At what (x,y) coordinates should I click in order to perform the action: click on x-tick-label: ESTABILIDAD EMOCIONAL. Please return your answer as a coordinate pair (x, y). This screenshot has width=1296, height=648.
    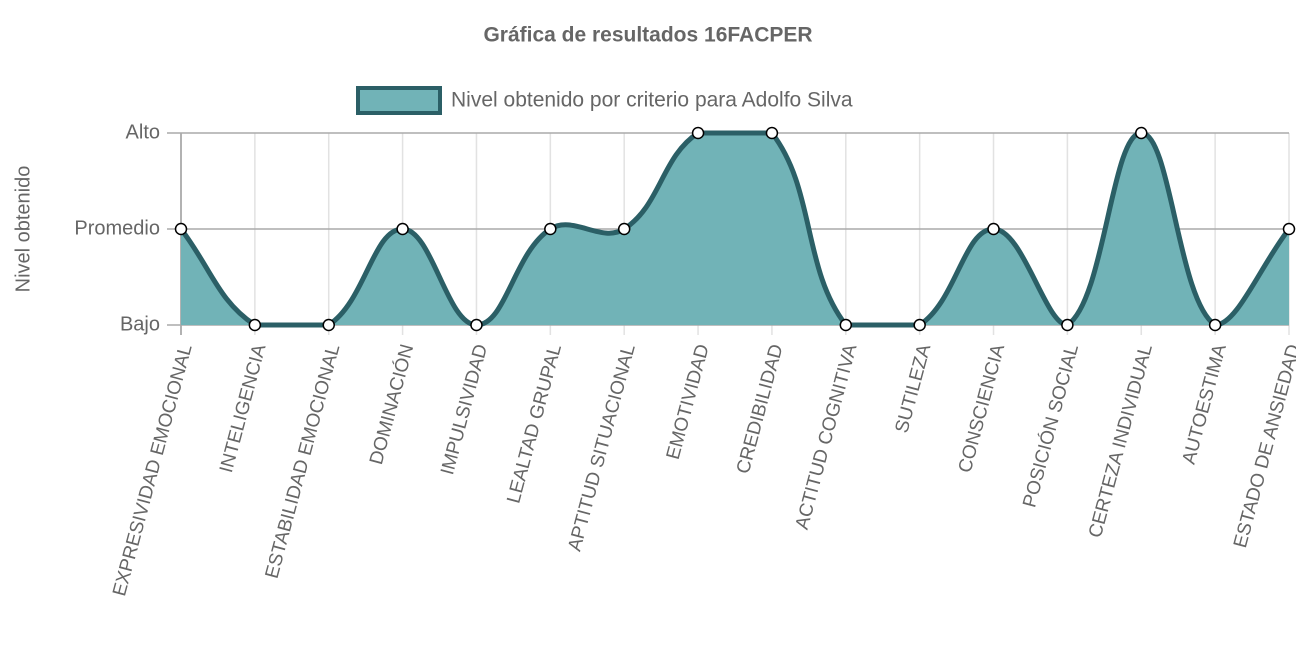
    Looking at the image, I should click on (303, 461).